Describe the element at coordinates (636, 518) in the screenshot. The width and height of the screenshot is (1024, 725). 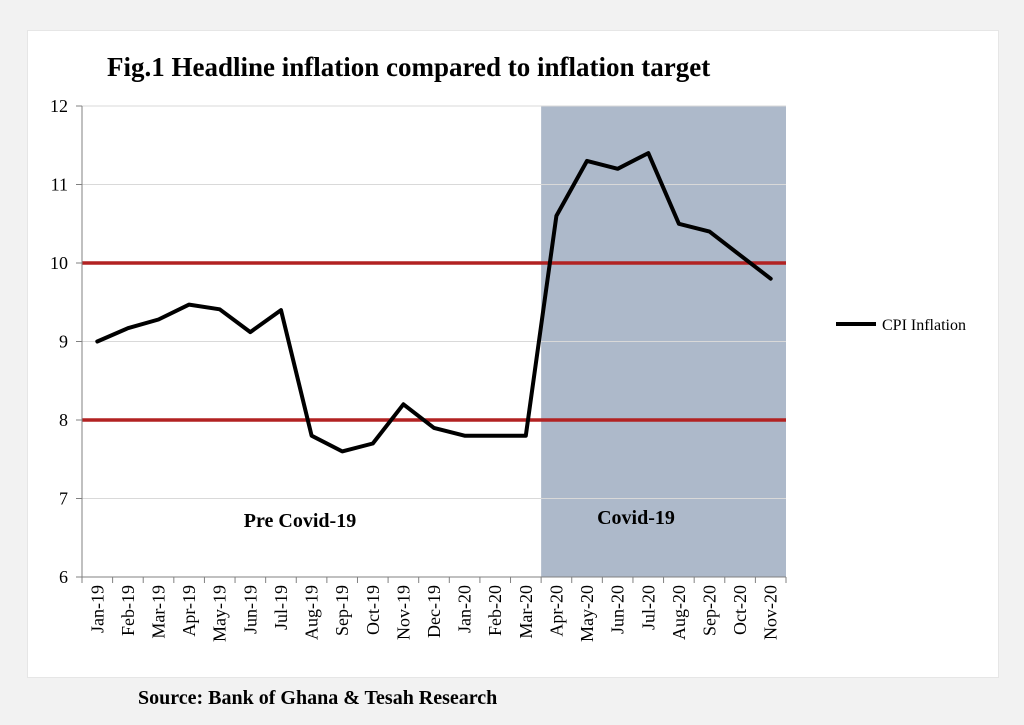
I see `annotation-covid: Covid-19` at that location.